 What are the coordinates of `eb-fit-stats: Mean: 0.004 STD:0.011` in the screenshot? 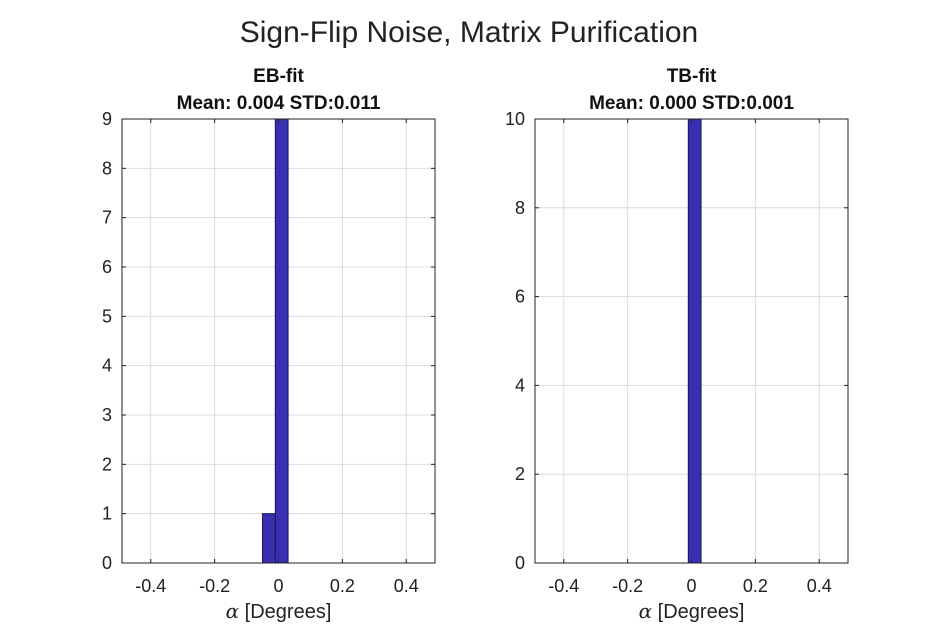 It's located at (279, 103).